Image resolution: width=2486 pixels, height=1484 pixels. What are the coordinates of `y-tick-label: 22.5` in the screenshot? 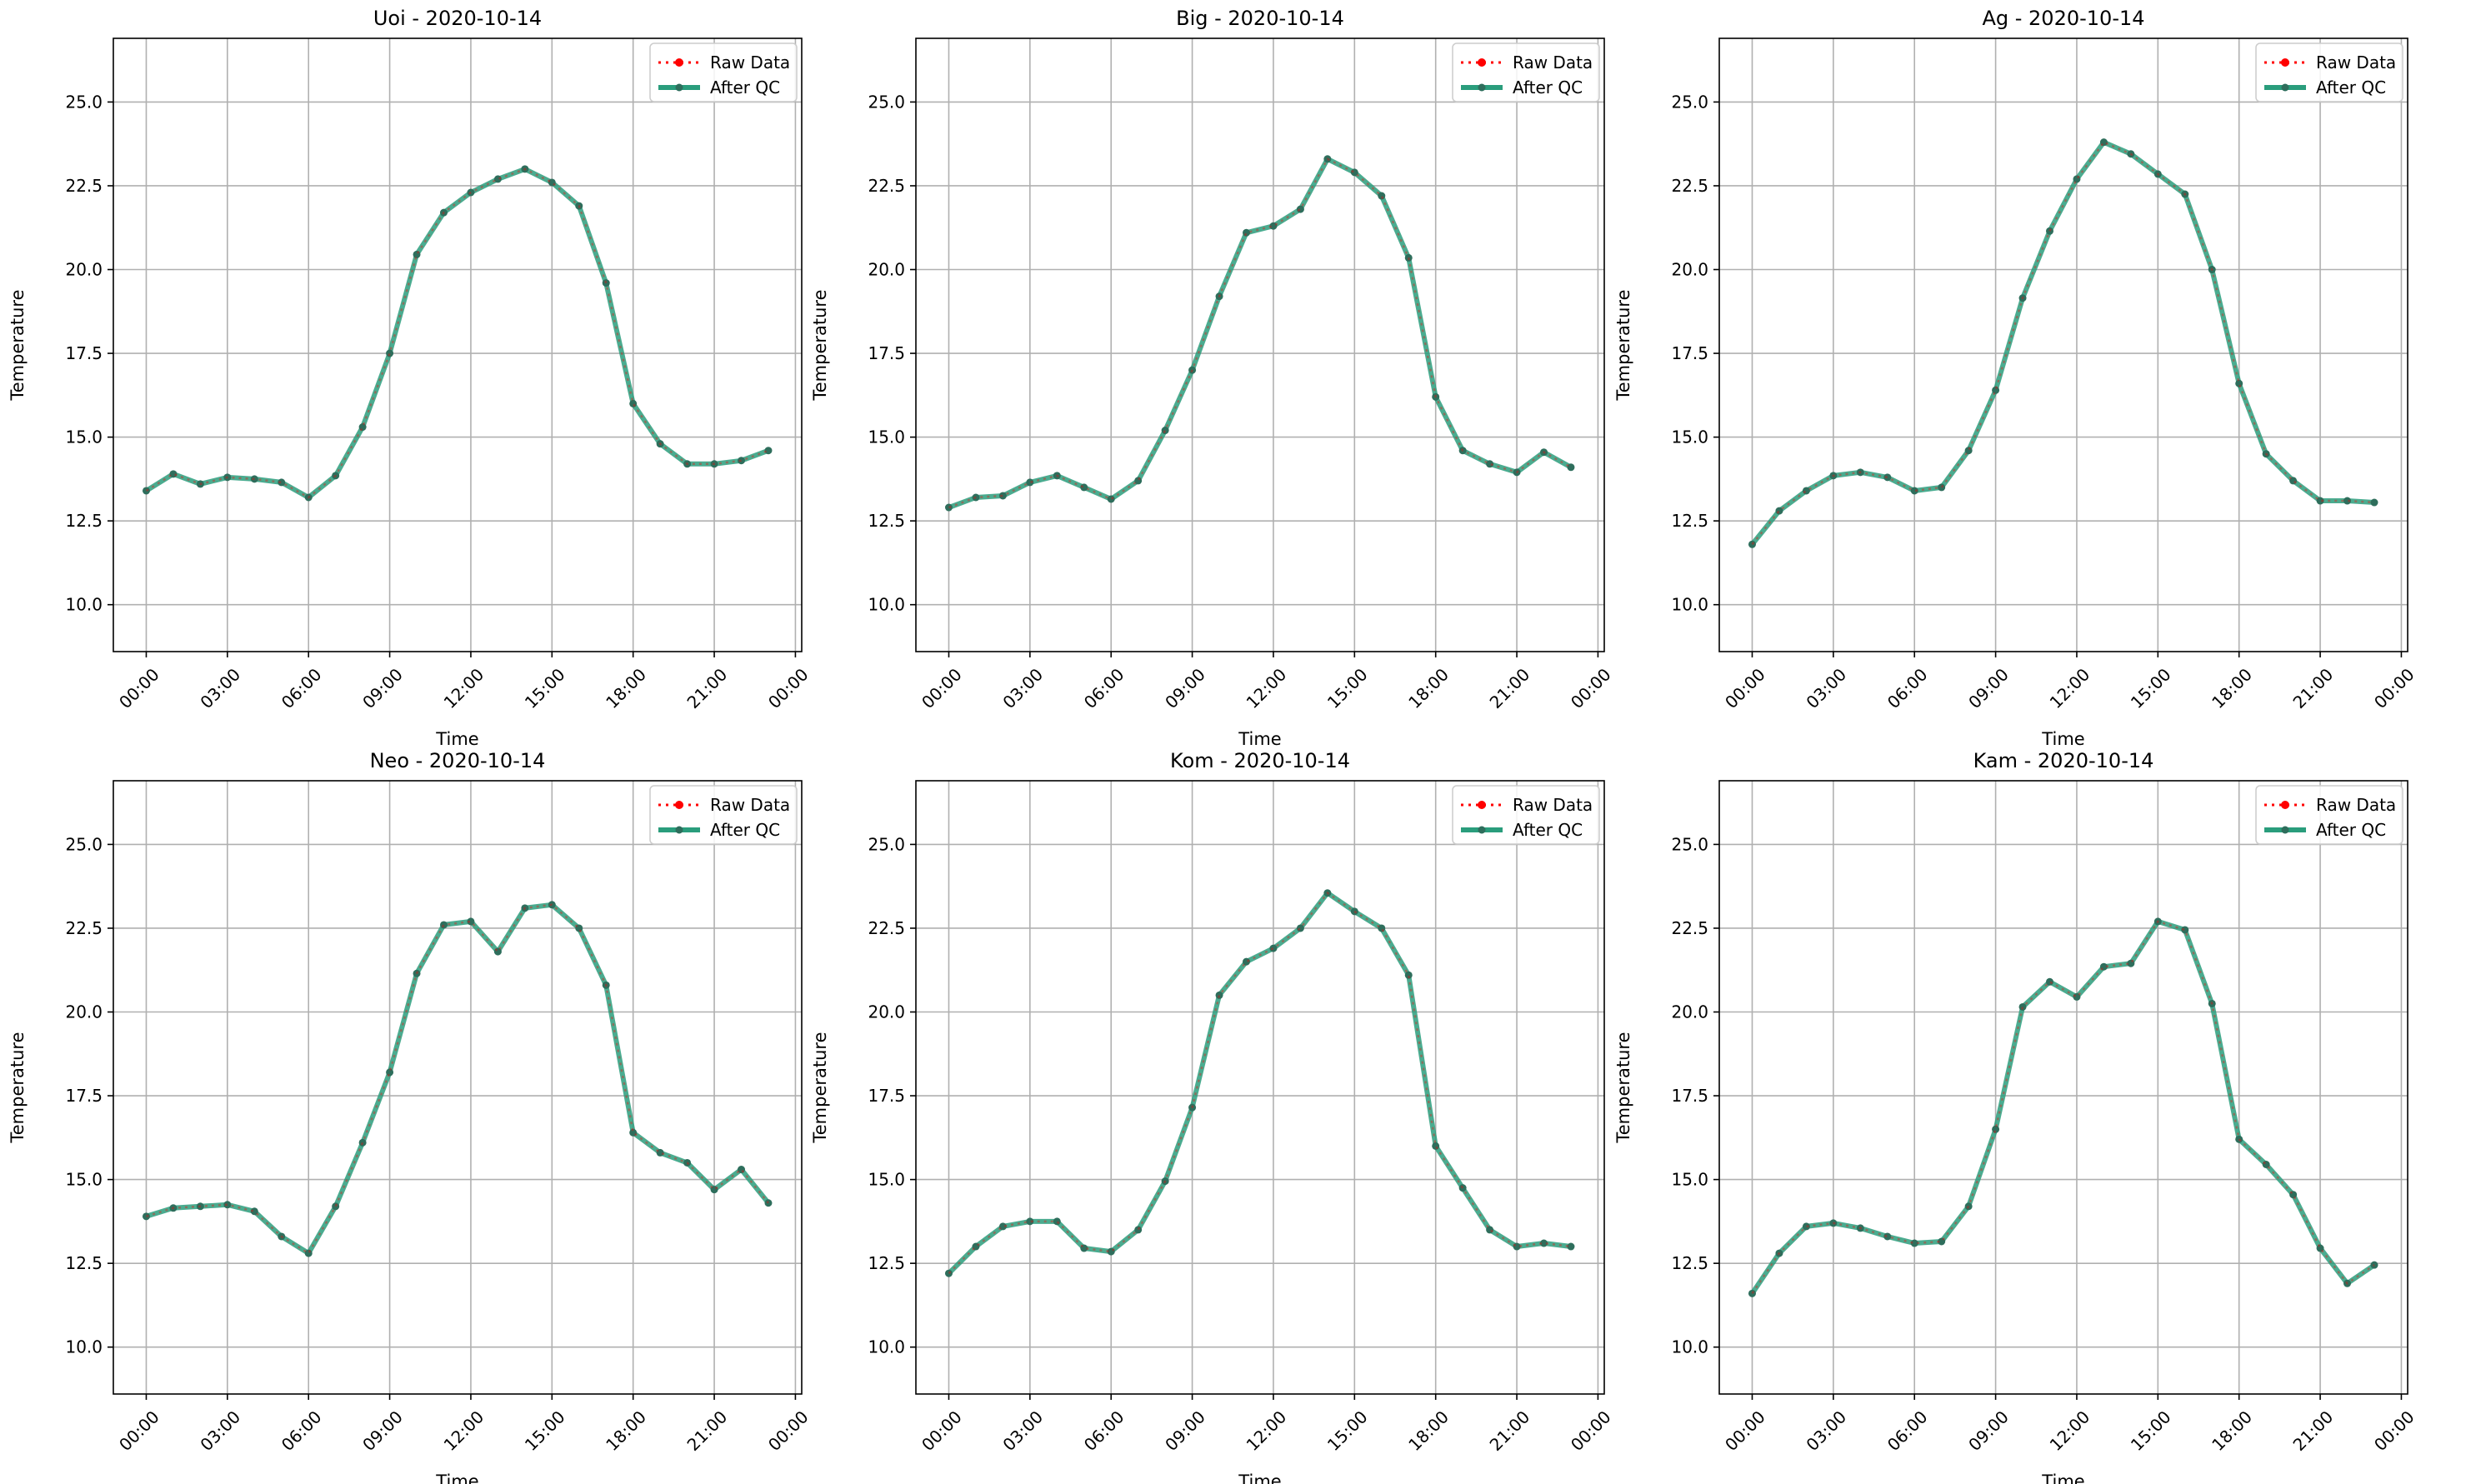 It's located at (1689, 186).